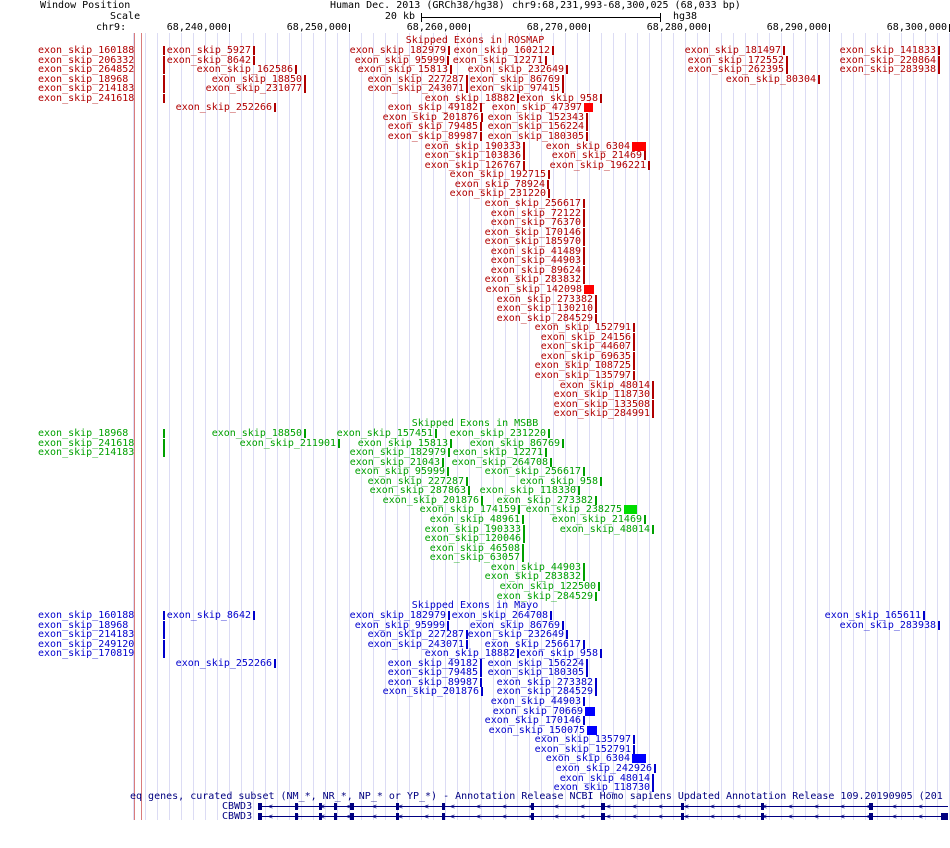 The height and width of the screenshot is (848, 950). Describe the element at coordinates (535, 222) in the screenshot. I see `feature-label: exon_skip_76370` at that location.